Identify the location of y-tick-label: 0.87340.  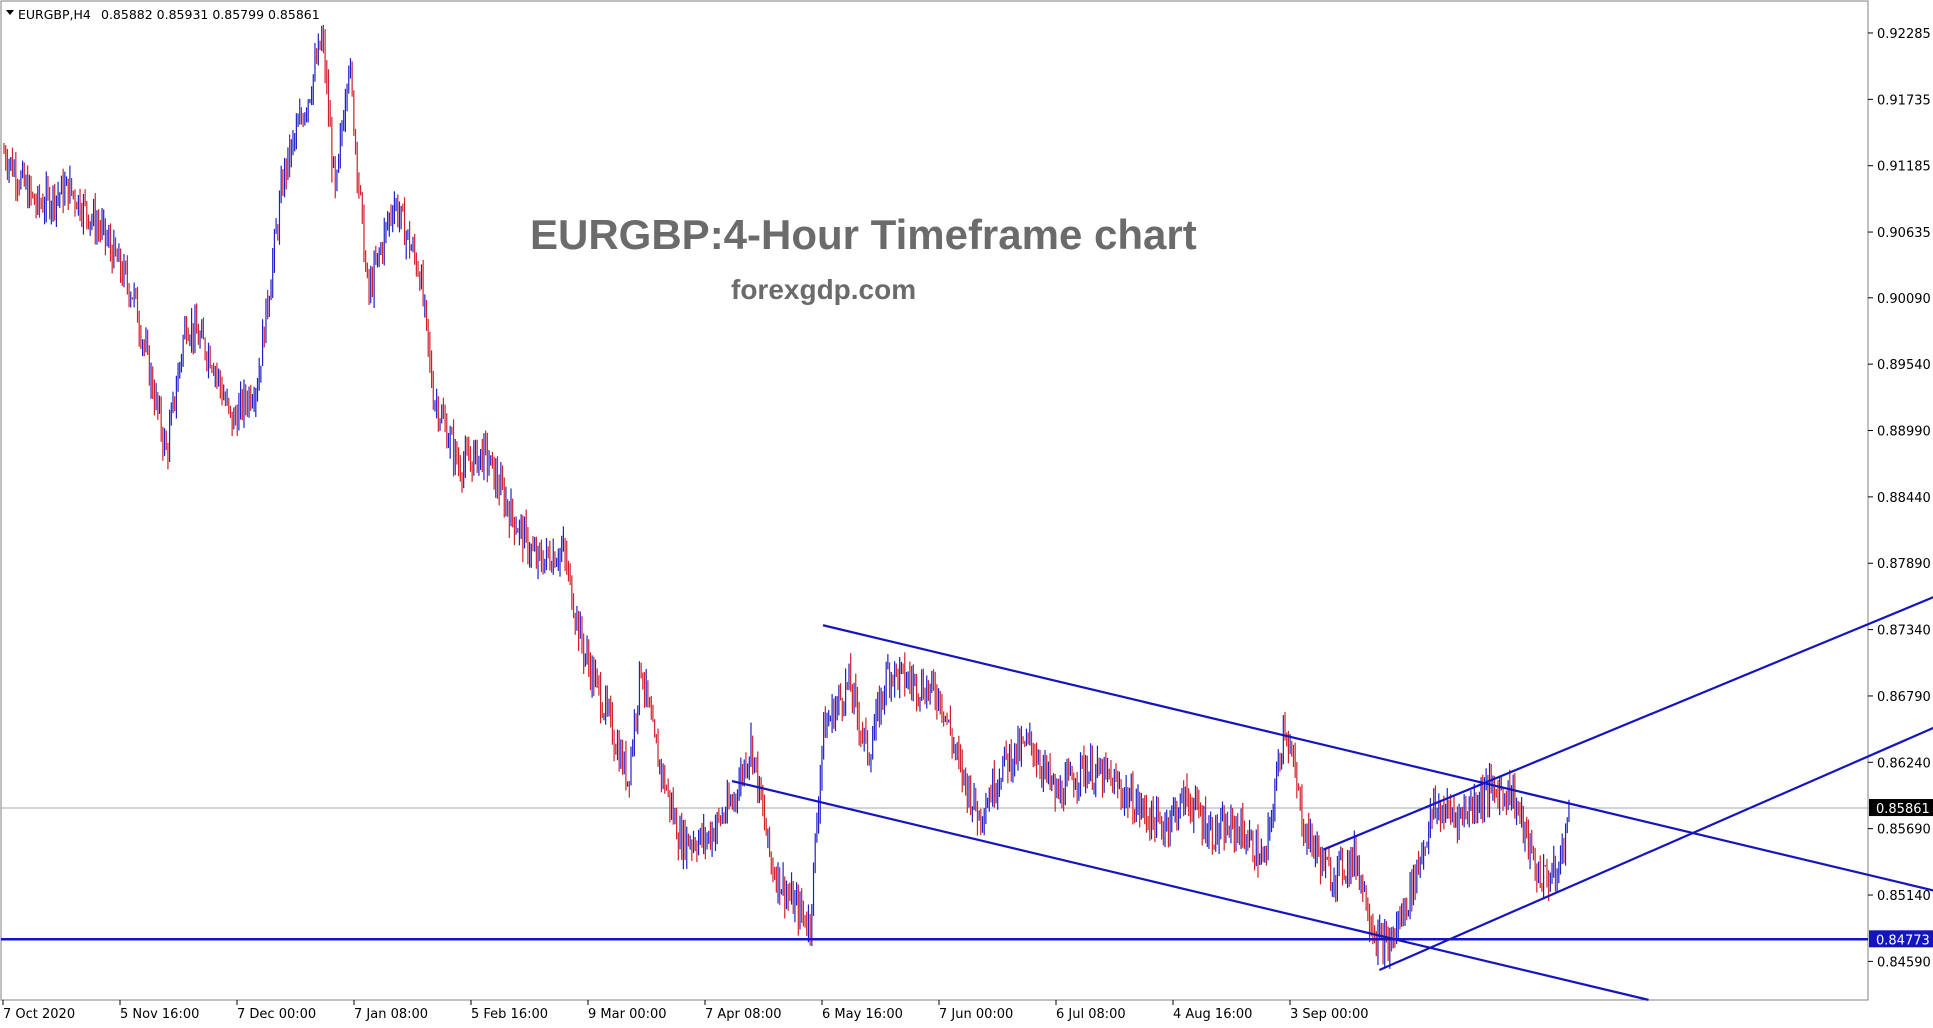
(1904, 631).